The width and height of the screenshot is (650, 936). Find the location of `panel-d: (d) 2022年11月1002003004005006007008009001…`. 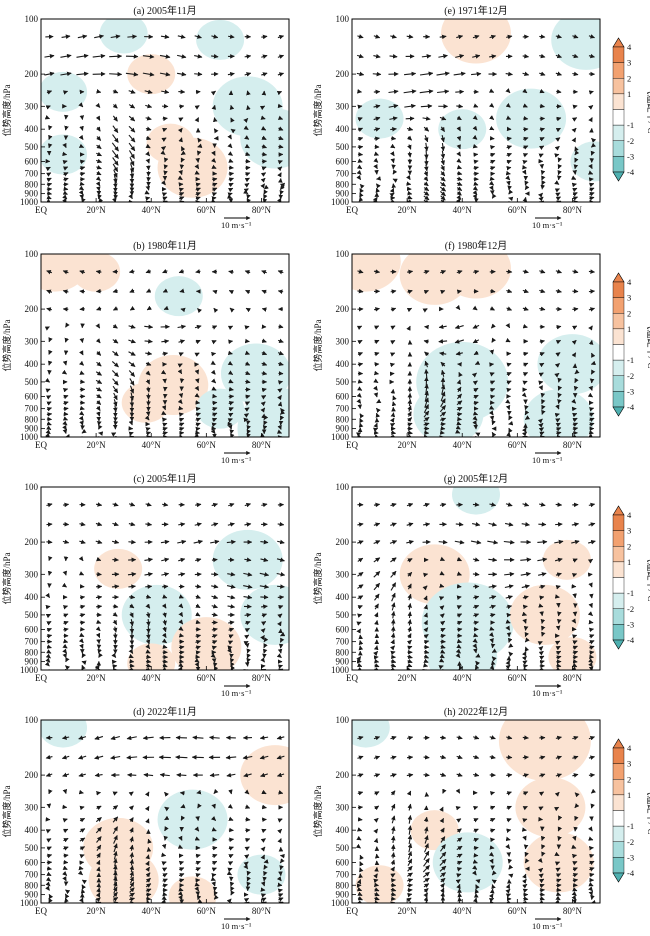

panel-d: (d) 2022年11月1002003004005006007008009001… is located at coordinates (145, 818).